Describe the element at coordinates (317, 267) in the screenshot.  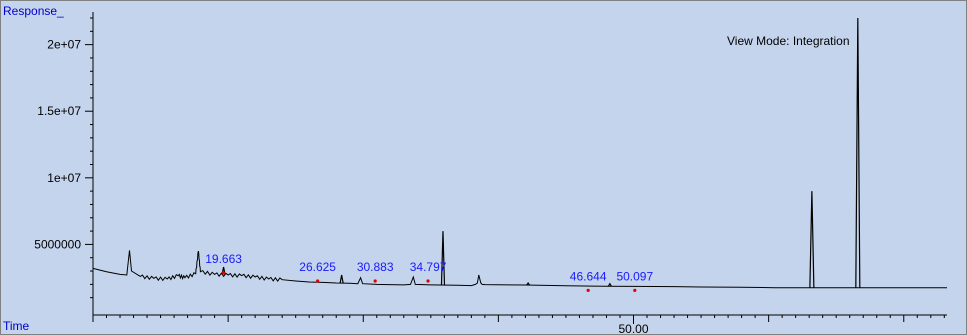
I see `peak-label: 26.625` at that location.